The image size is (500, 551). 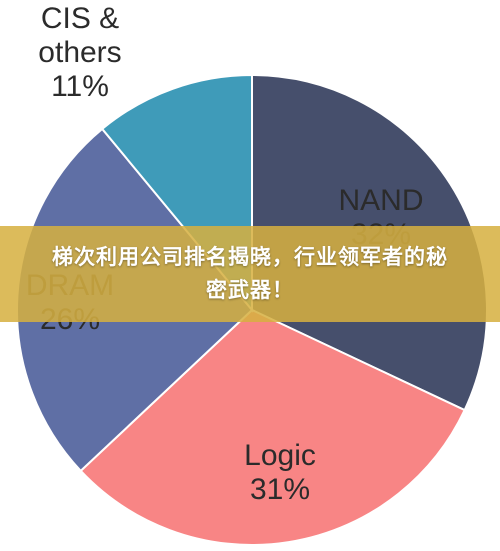 I want to click on page-title: 梯次利用公司排名揭晓，行业领军者的秘密武器！, so click(x=250, y=273).